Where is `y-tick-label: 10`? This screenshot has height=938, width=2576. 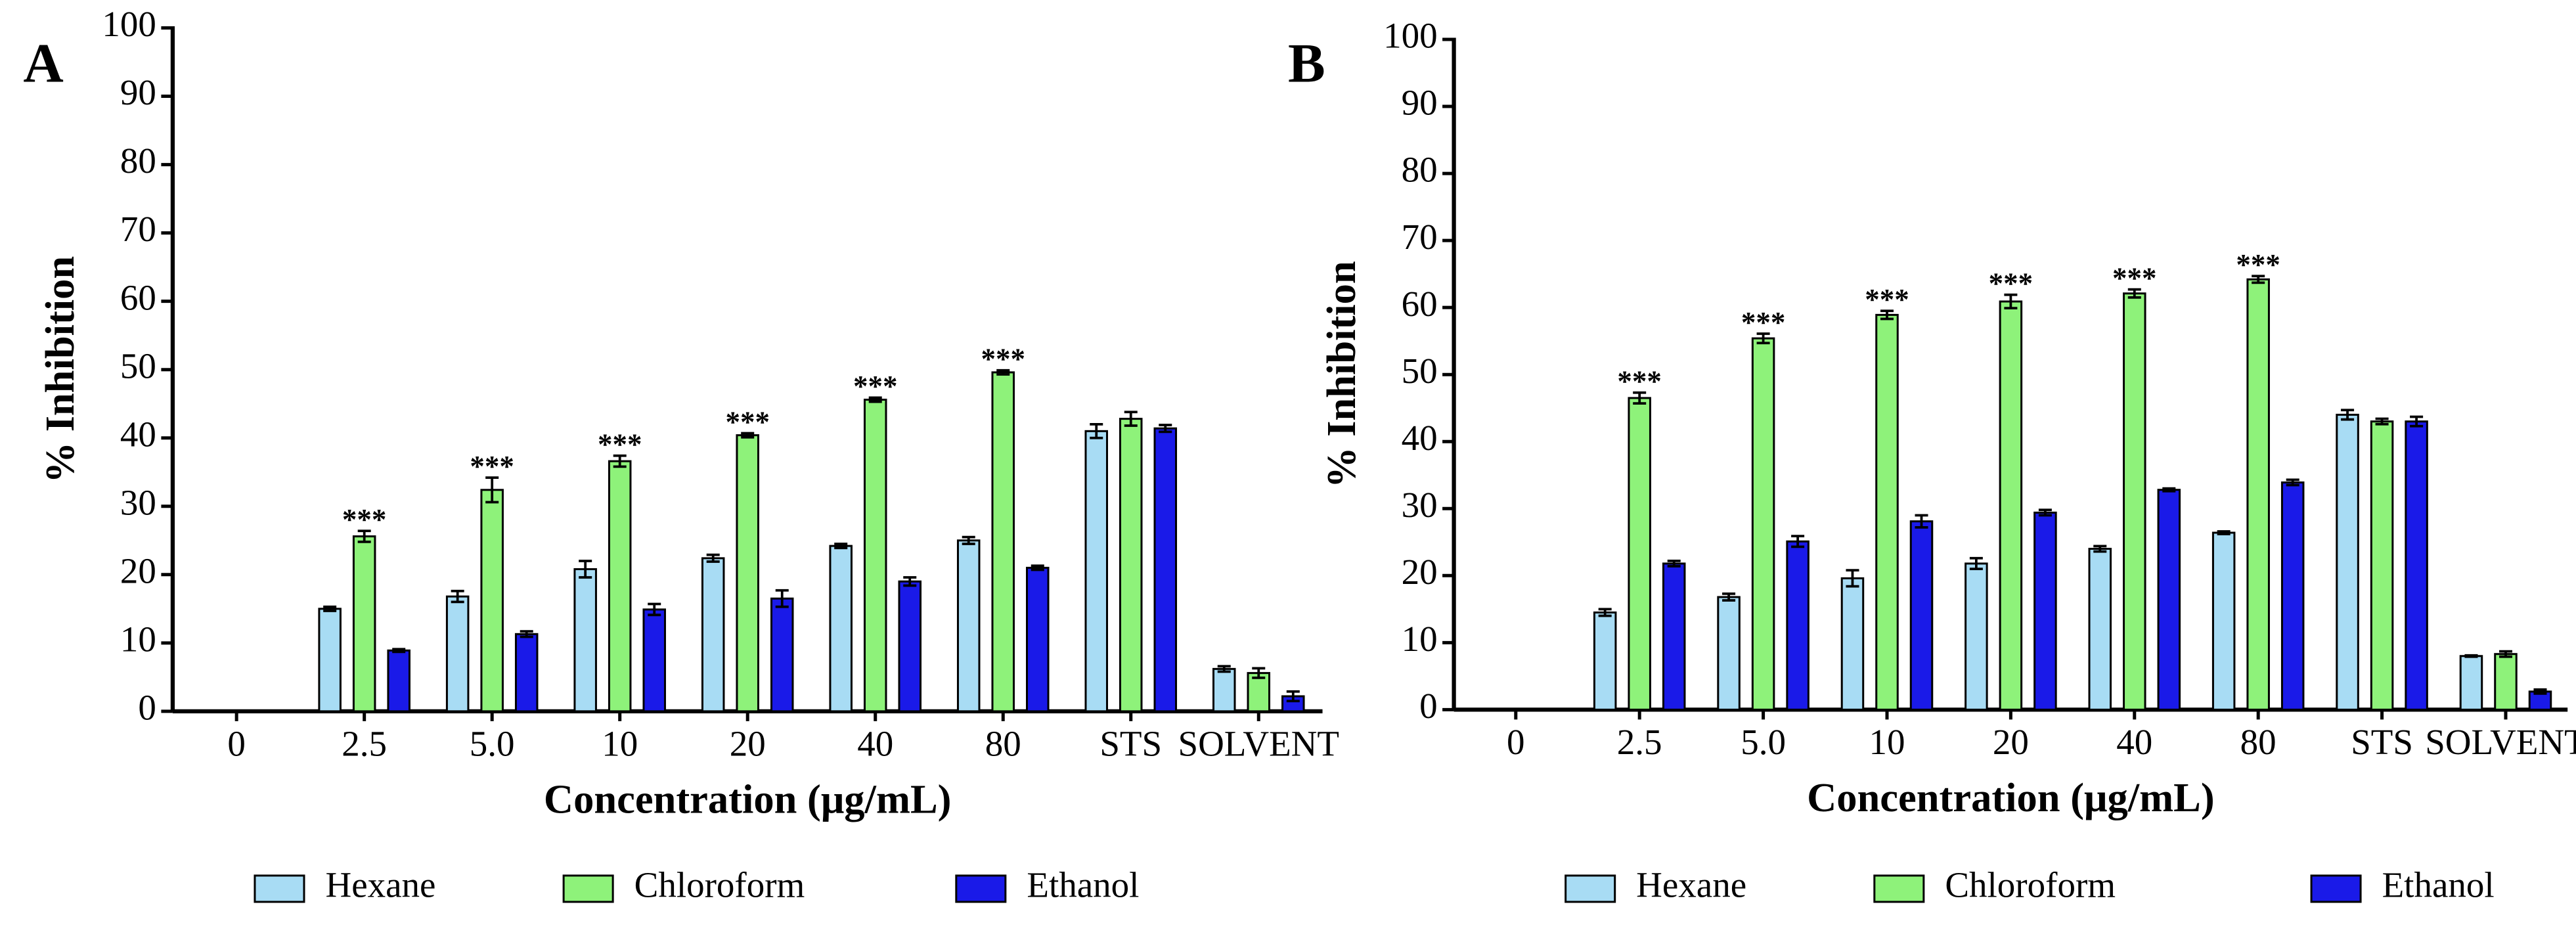
y-tick-label: 10 is located at coordinates (1420, 639).